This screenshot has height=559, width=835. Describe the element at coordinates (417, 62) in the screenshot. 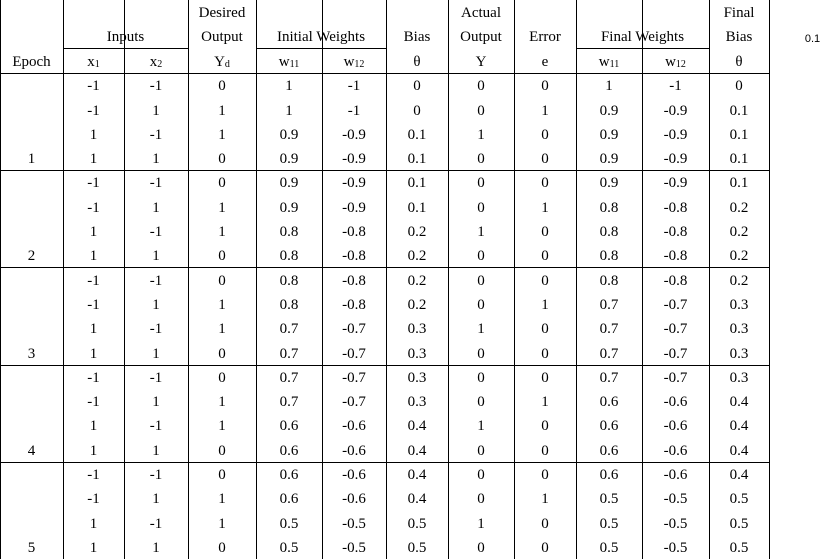

I see `header-theta: θ` at that location.